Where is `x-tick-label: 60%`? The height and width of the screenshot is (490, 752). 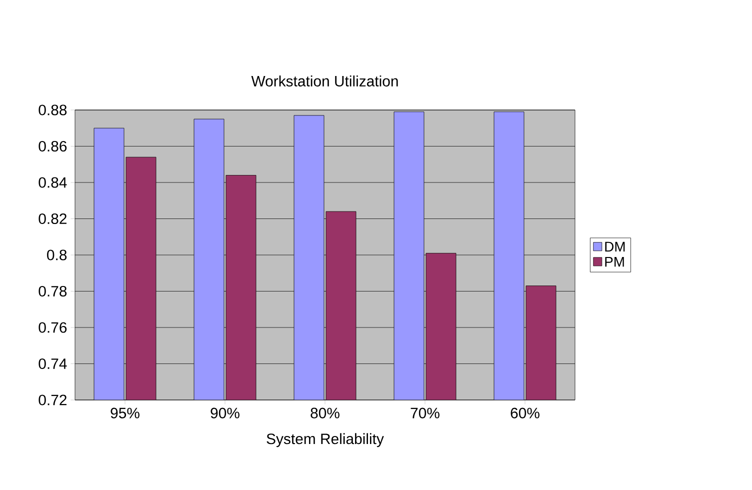
x-tick-label: 60% is located at coordinates (525, 413).